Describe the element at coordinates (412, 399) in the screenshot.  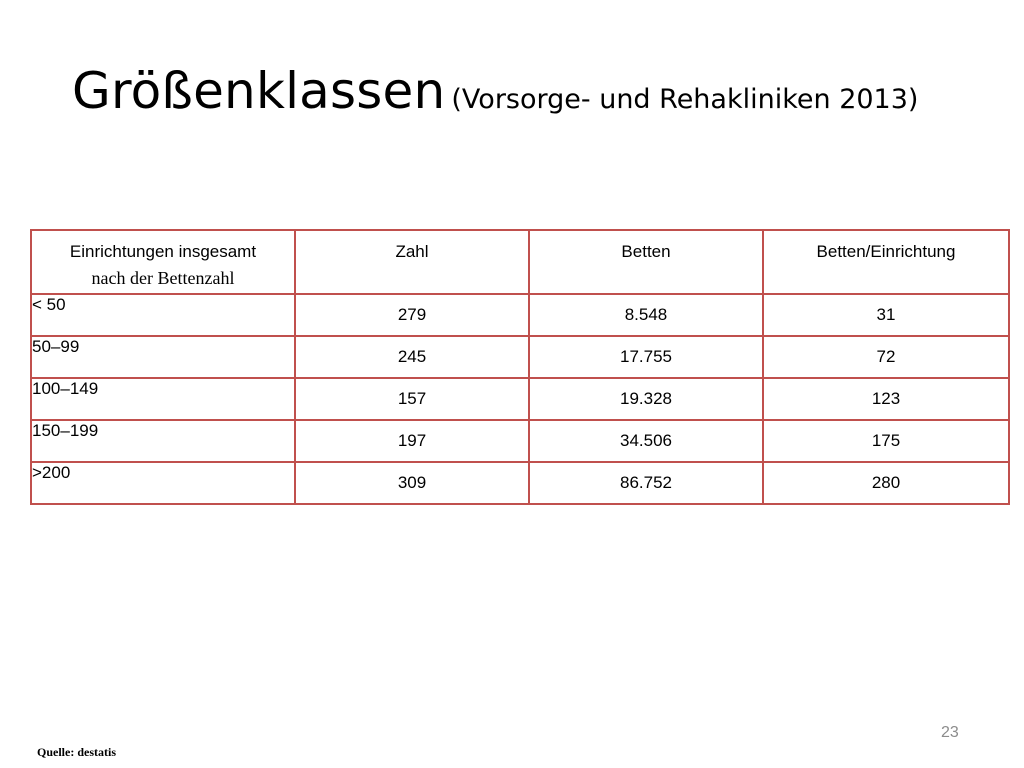
I see `cell-count: 157` at that location.